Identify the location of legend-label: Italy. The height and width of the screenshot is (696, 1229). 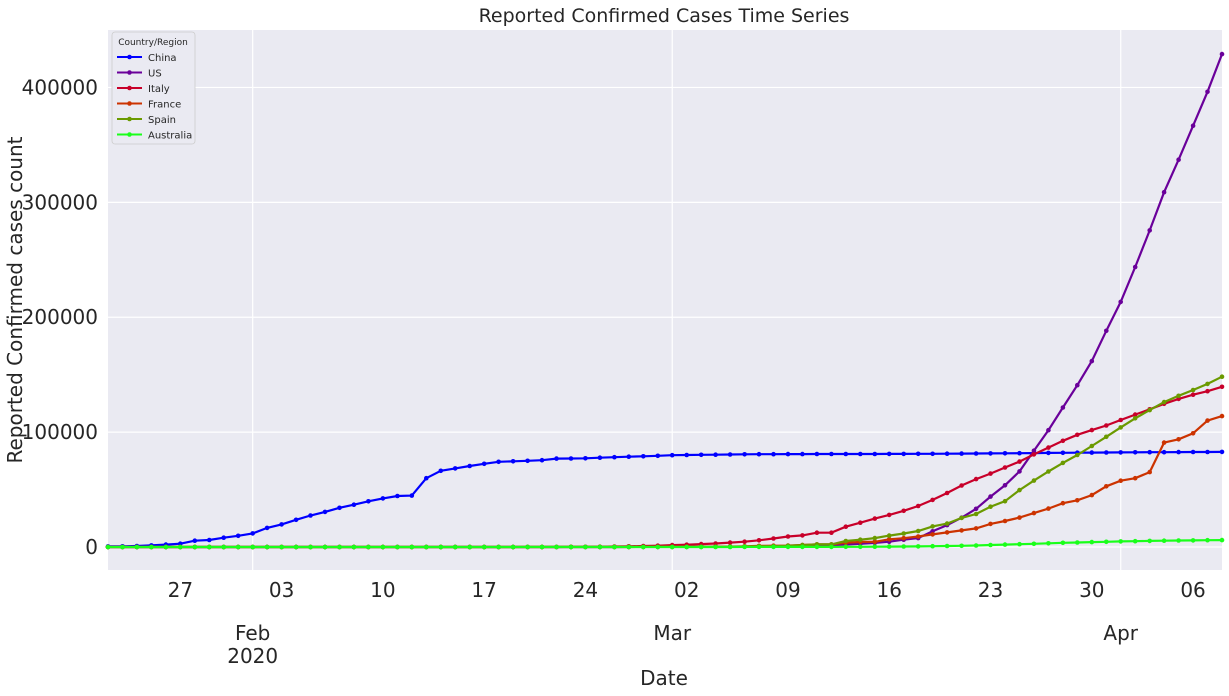
(159, 89).